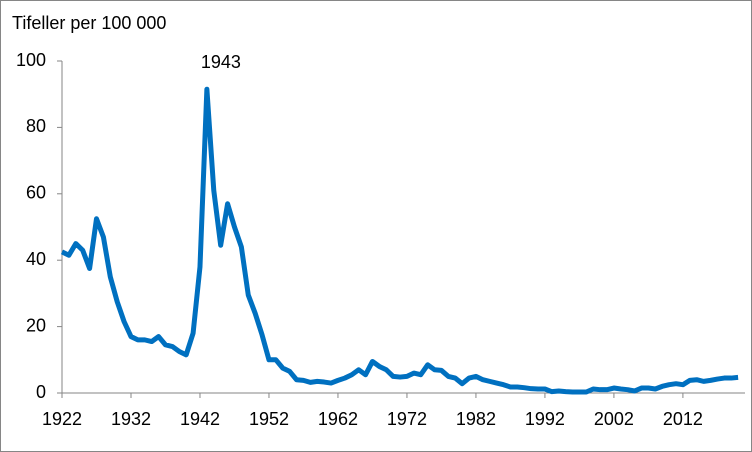 The height and width of the screenshot is (452, 752). I want to click on x-tick-label: 1972, so click(407, 419).